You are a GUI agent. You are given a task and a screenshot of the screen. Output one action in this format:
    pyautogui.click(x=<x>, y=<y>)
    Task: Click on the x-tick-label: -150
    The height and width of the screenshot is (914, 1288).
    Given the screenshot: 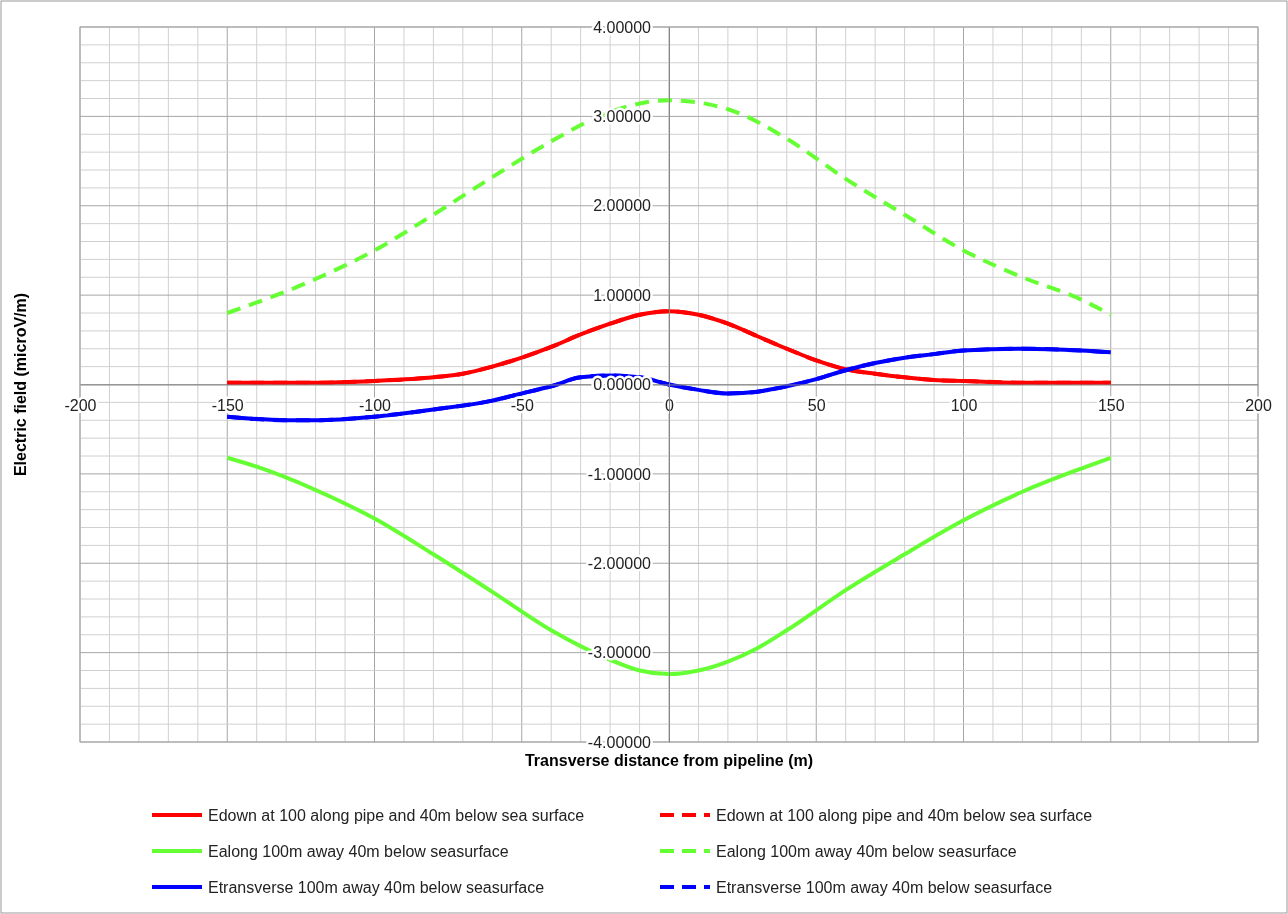 What is the action you would take?
    pyautogui.click(x=227, y=405)
    